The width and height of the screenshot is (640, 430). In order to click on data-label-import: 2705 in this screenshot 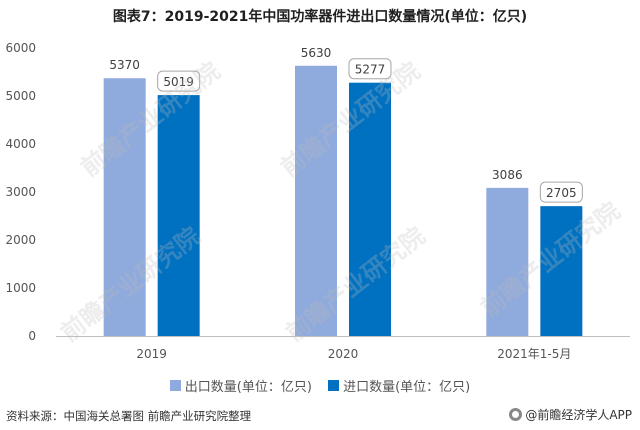, I will do `click(561, 193)`.